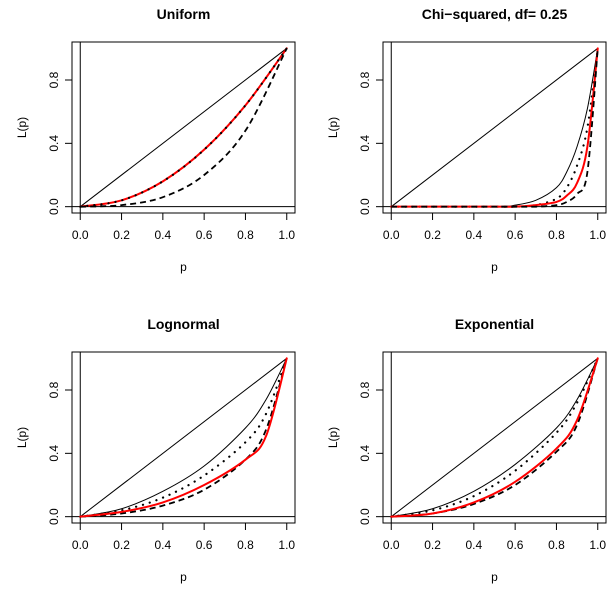 Image resolution: width=607 pixels, height=596 pixels. Describe the element at coordinates (494, 324) in the screenshot. I see `chart-title: Exponential` at that location.